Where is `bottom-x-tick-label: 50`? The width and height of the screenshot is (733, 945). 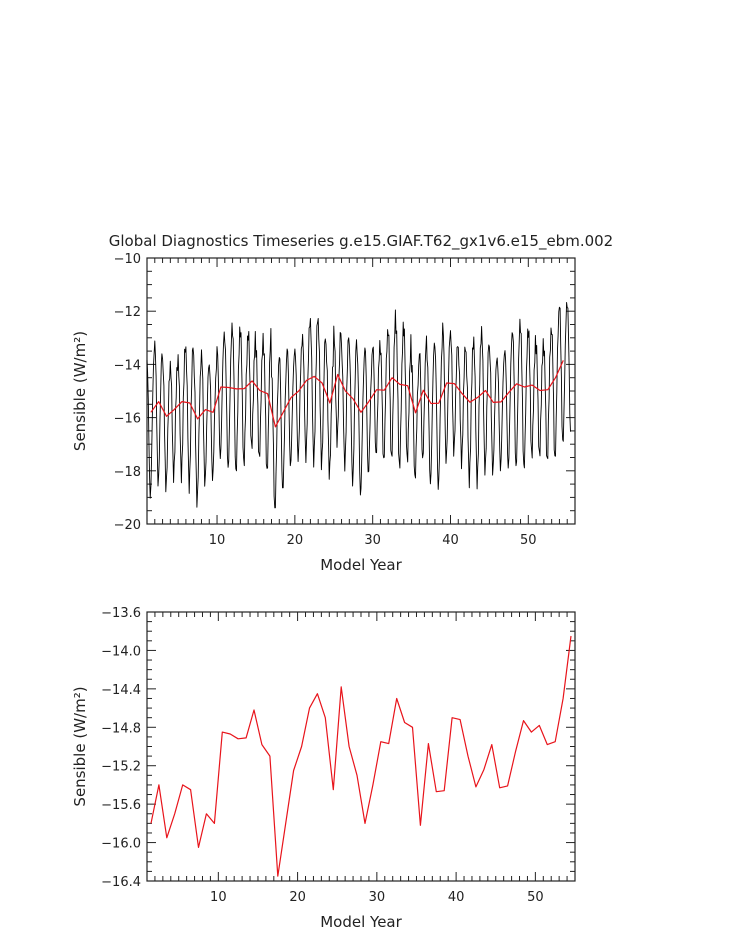 bottom-x-tick-label: 50 is located at coordinates (535, 897).